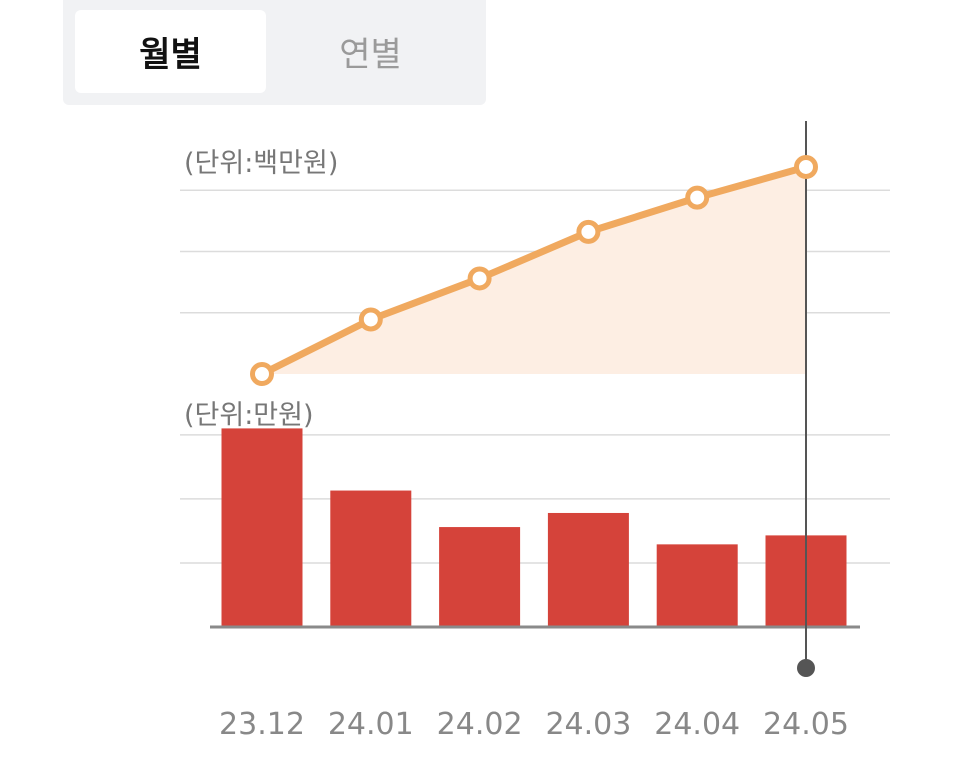  I want to click on line-point-24.03, so click(588, 231).